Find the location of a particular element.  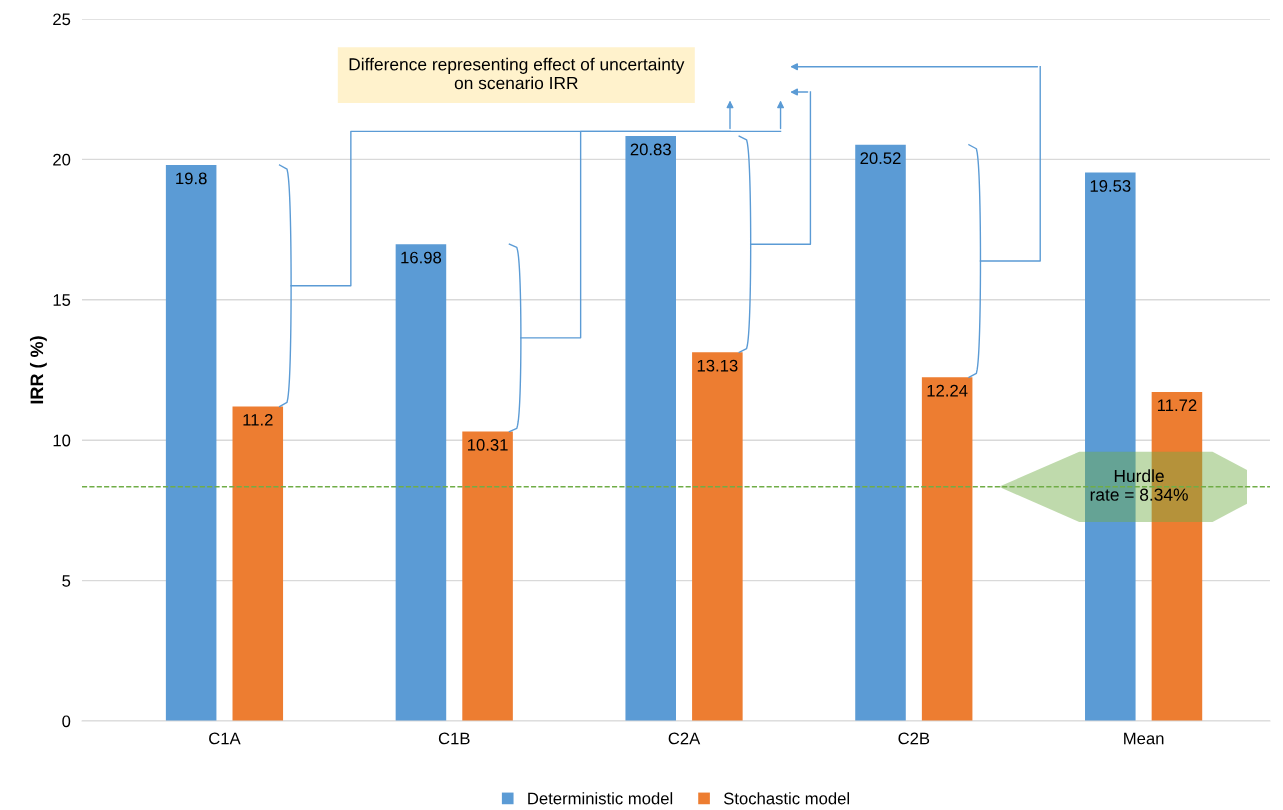

y-tick-label: 20 is located at coordinates (62, 159).